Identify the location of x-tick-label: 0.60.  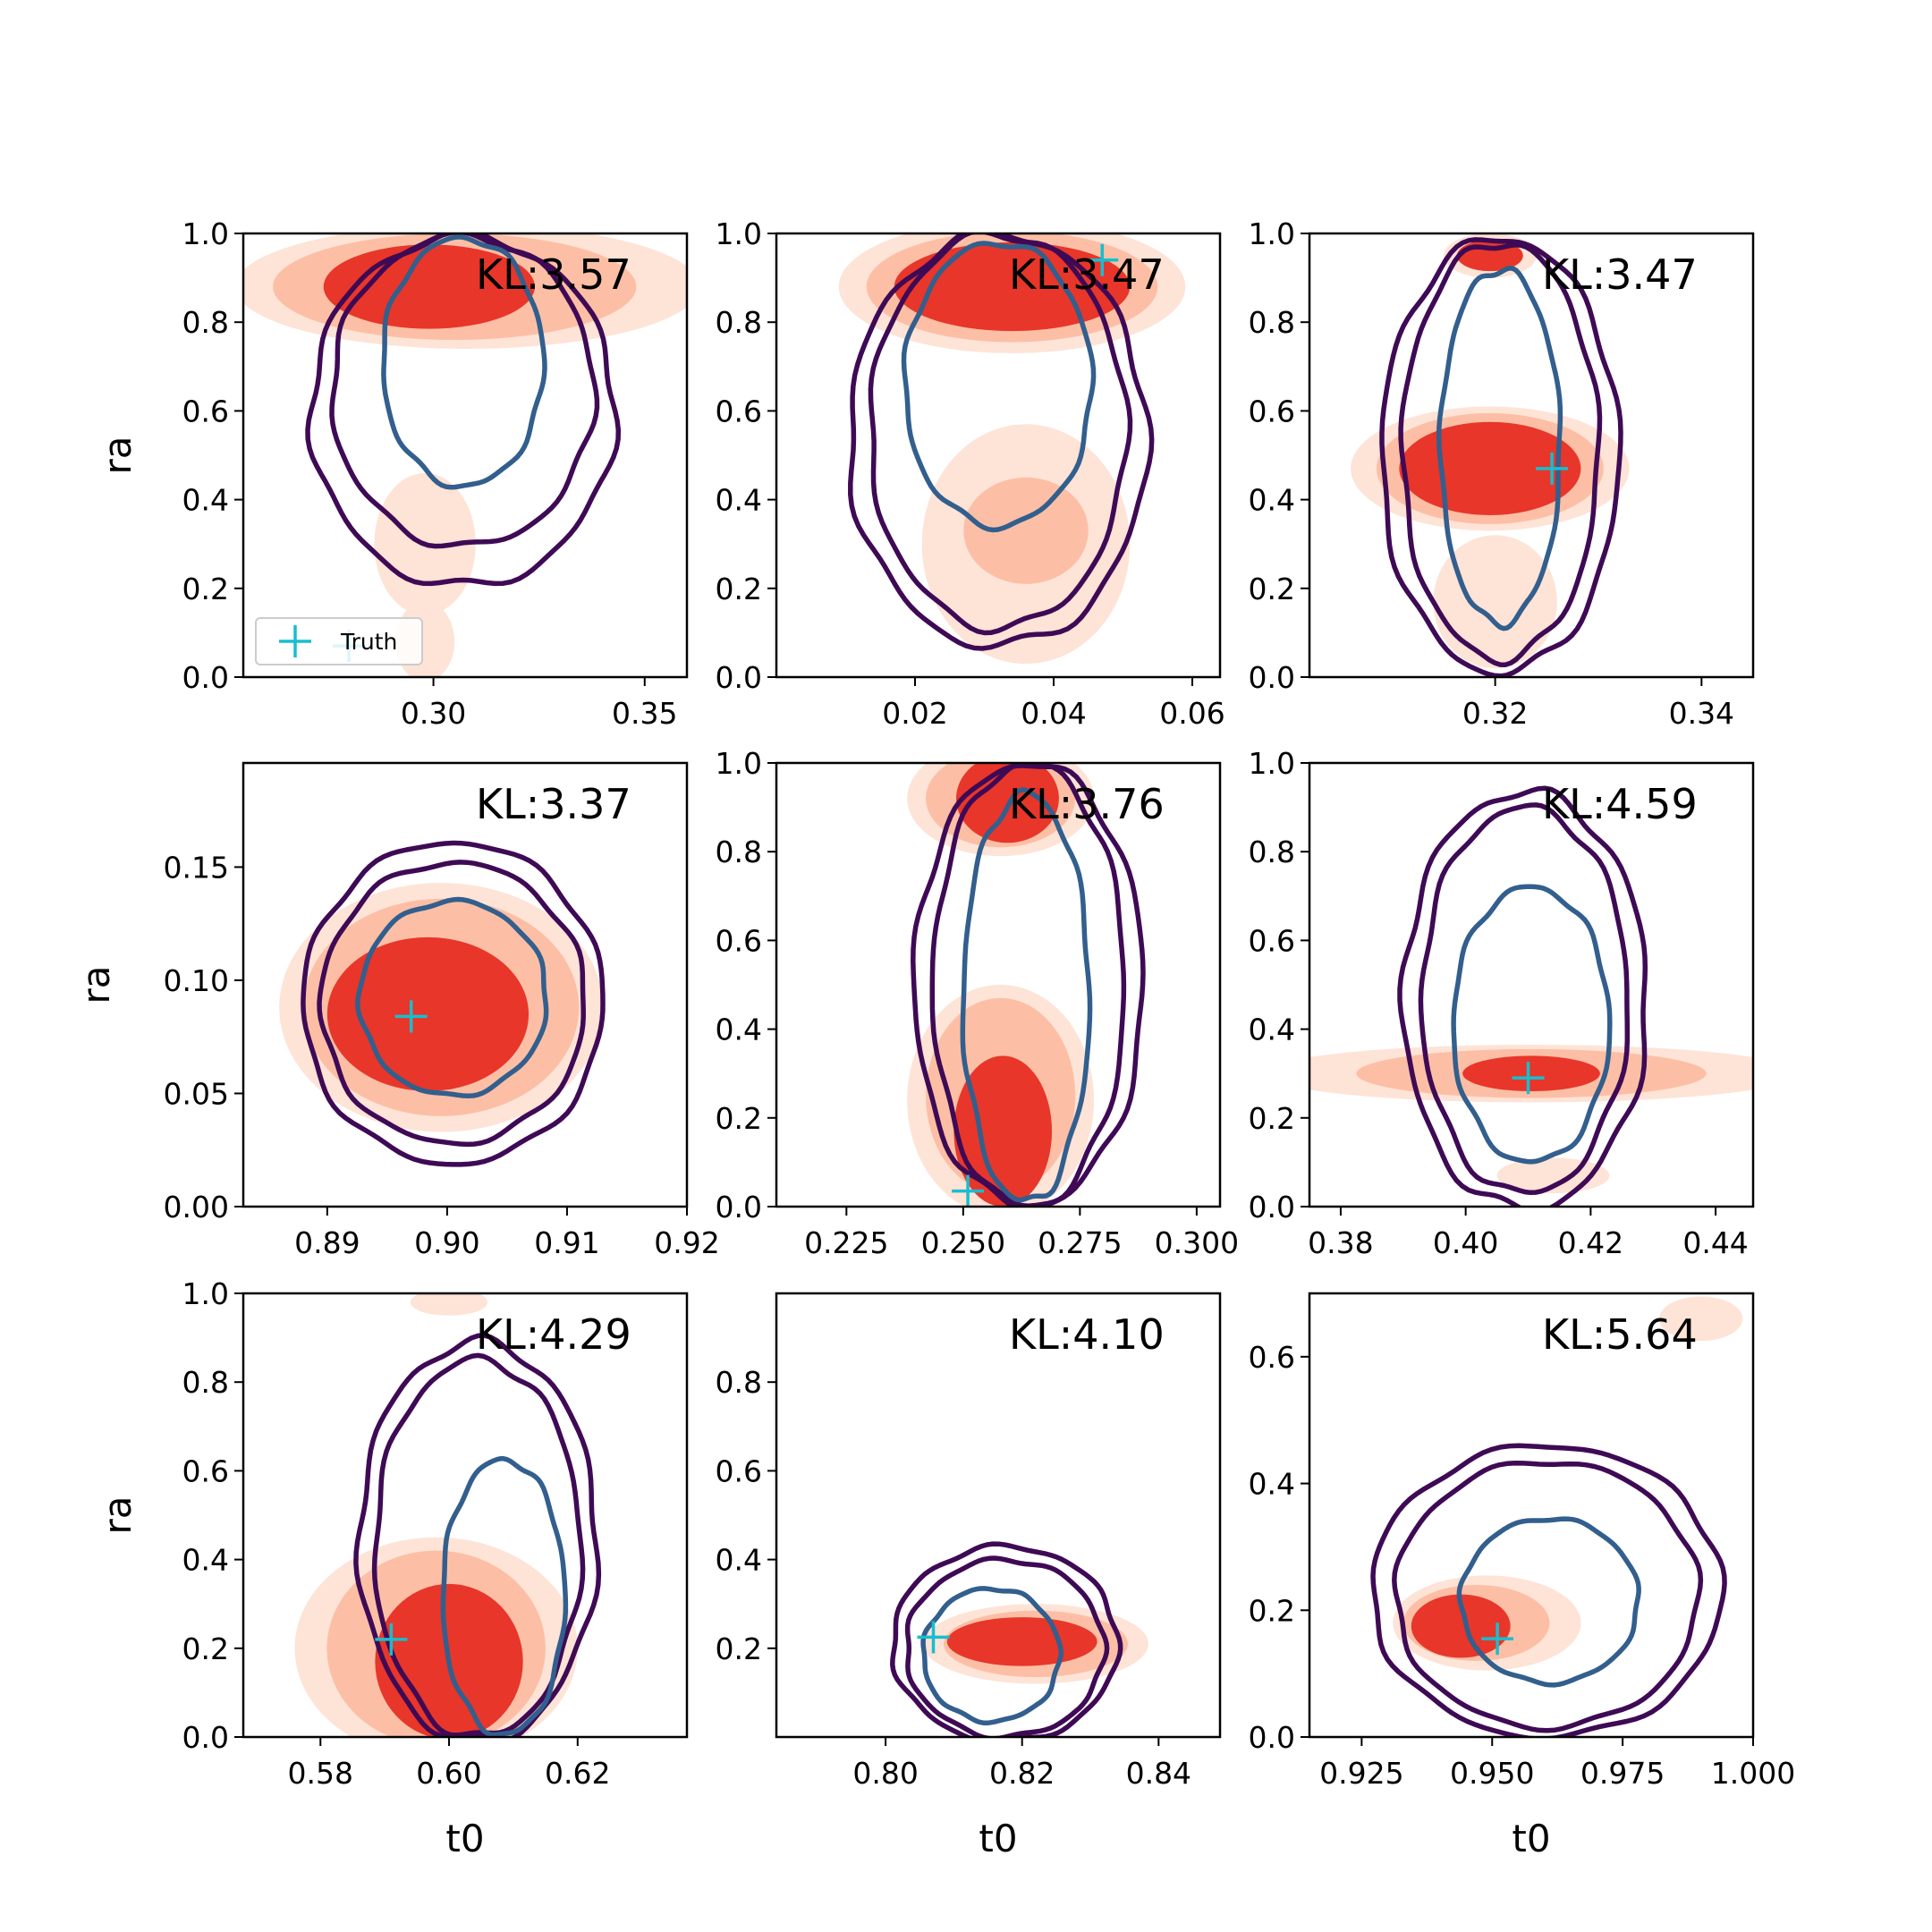
(448, 1773).